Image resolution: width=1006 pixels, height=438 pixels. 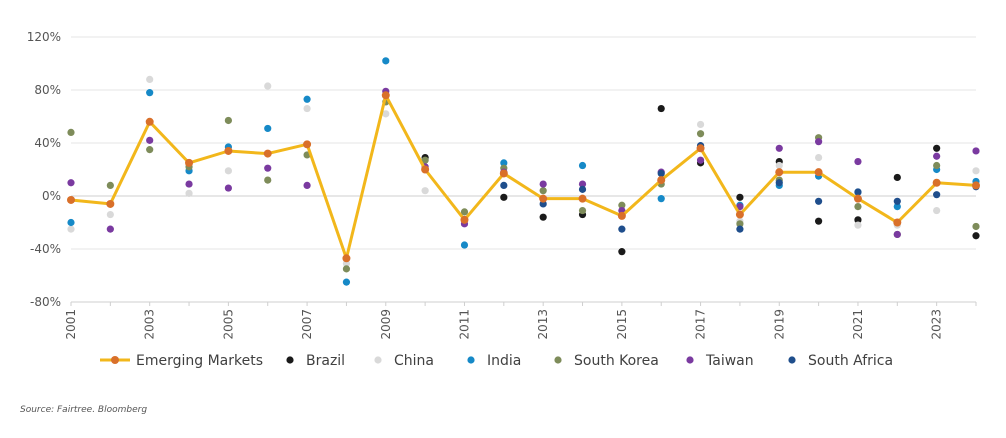 I want to click on x-tick-label: 2021, so click(x=858, y=324).